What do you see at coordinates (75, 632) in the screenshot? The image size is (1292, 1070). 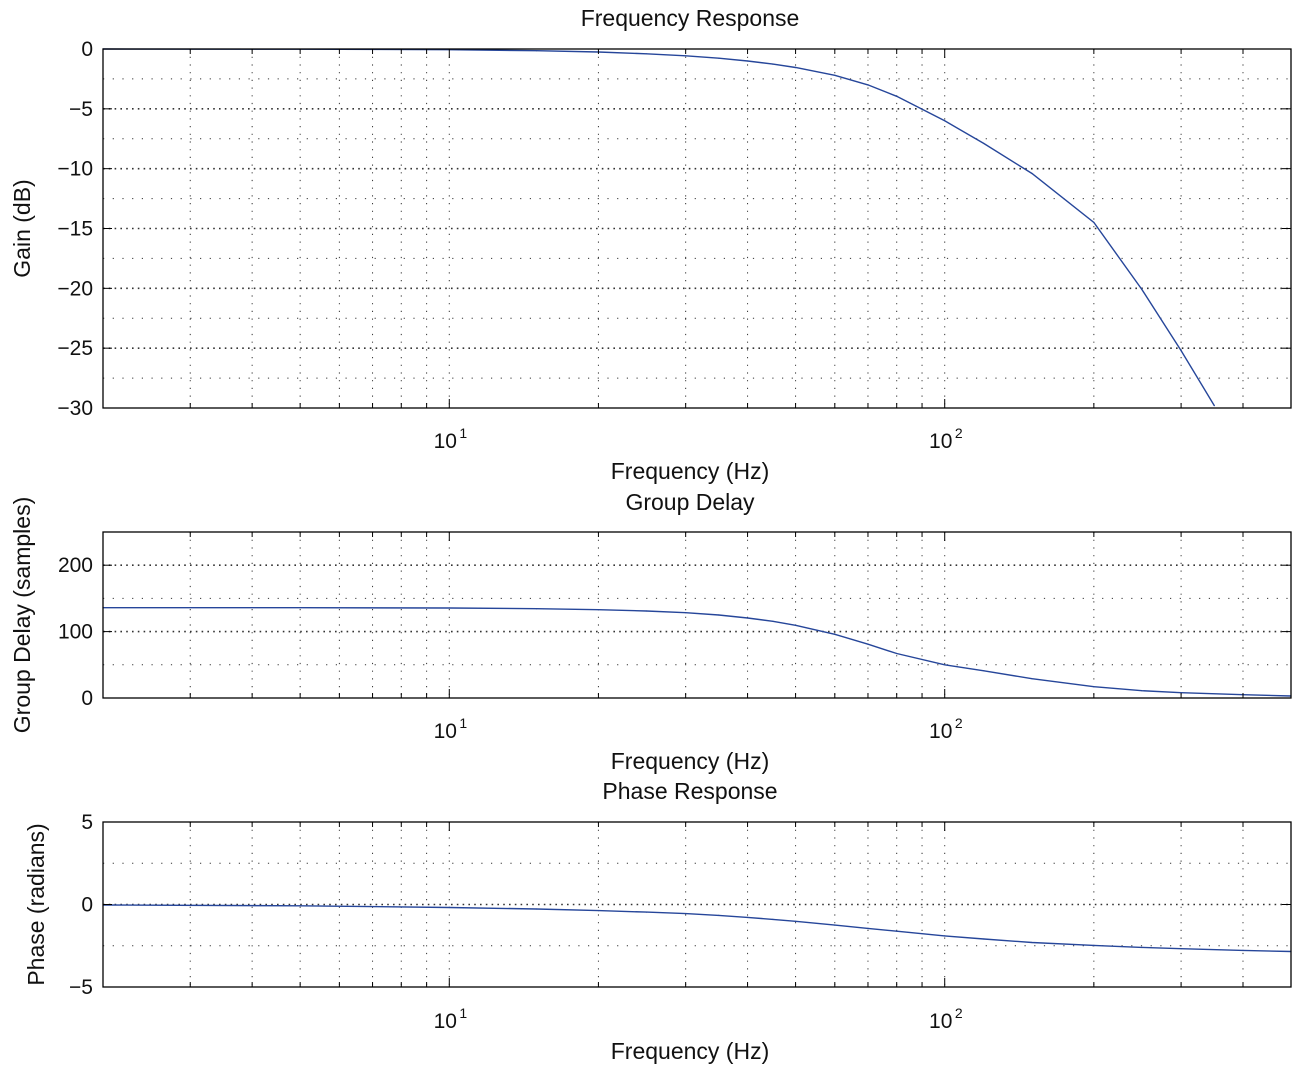 I see `y-tick-label: 100` at bounding box center [75, 632].